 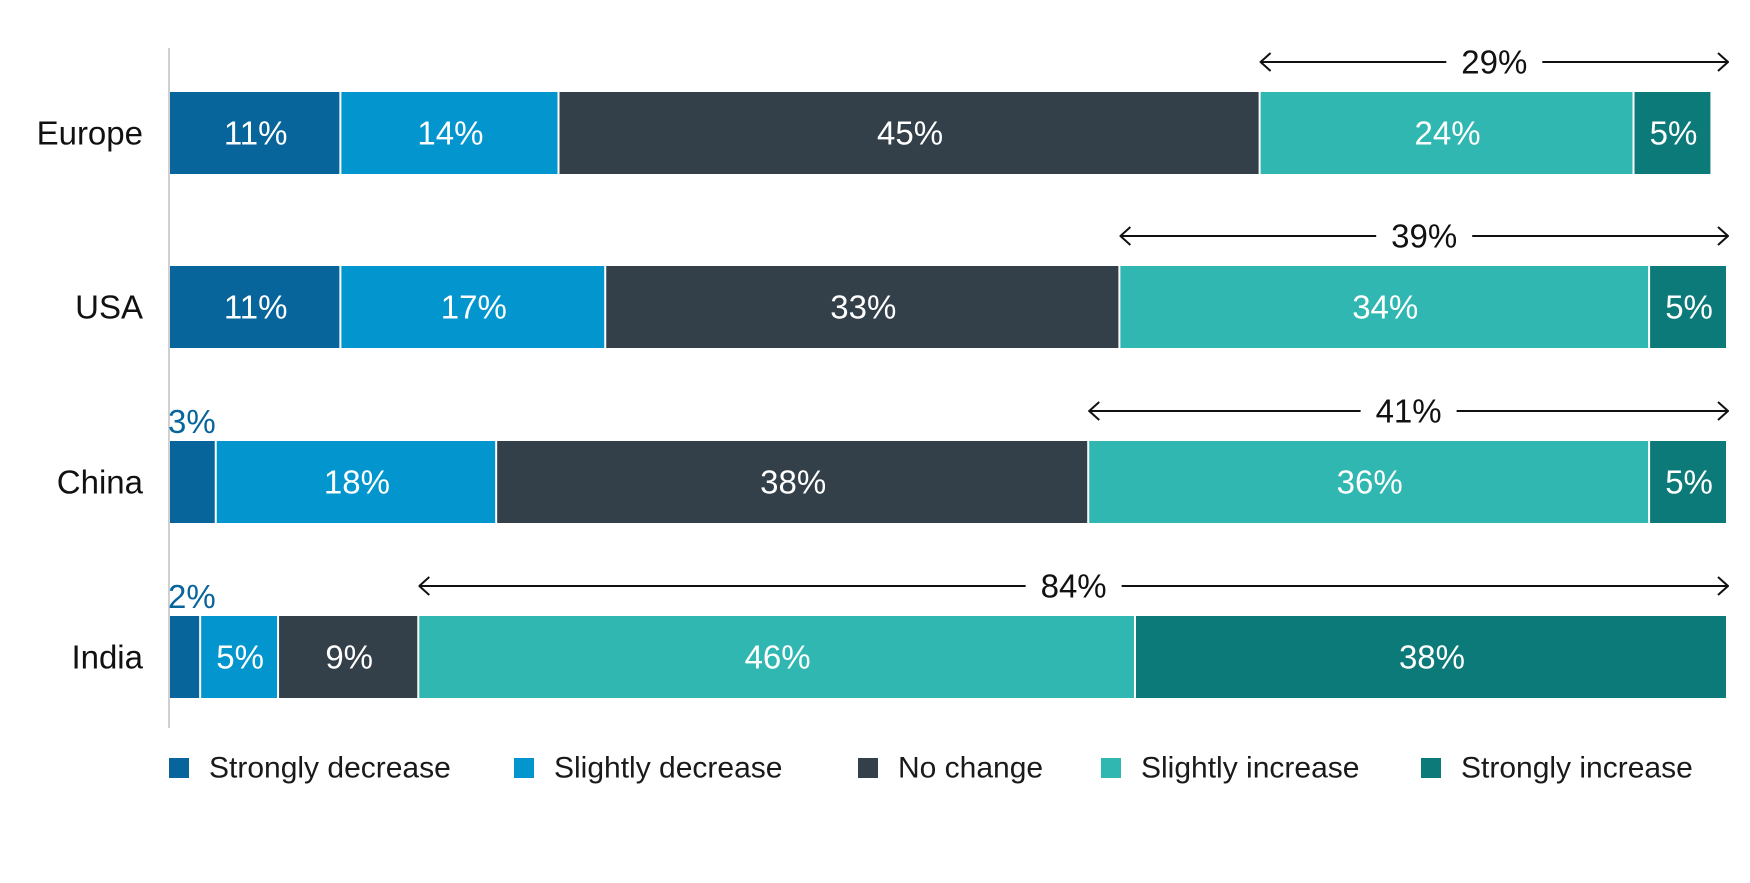 I want to click on increase-total-india: 84%, so click(x=1074, y=586).